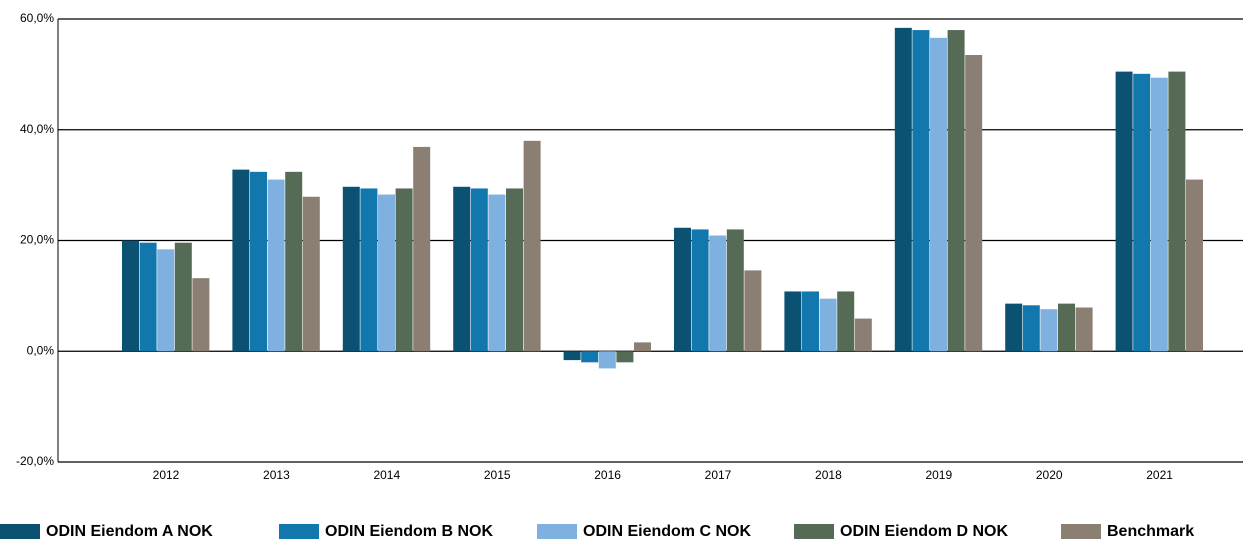 This screenshot has height=542, width=1243. Describe the element at coordinates (166, 475) in the screenshot. I see `x-tick-label: 2012` at that location.